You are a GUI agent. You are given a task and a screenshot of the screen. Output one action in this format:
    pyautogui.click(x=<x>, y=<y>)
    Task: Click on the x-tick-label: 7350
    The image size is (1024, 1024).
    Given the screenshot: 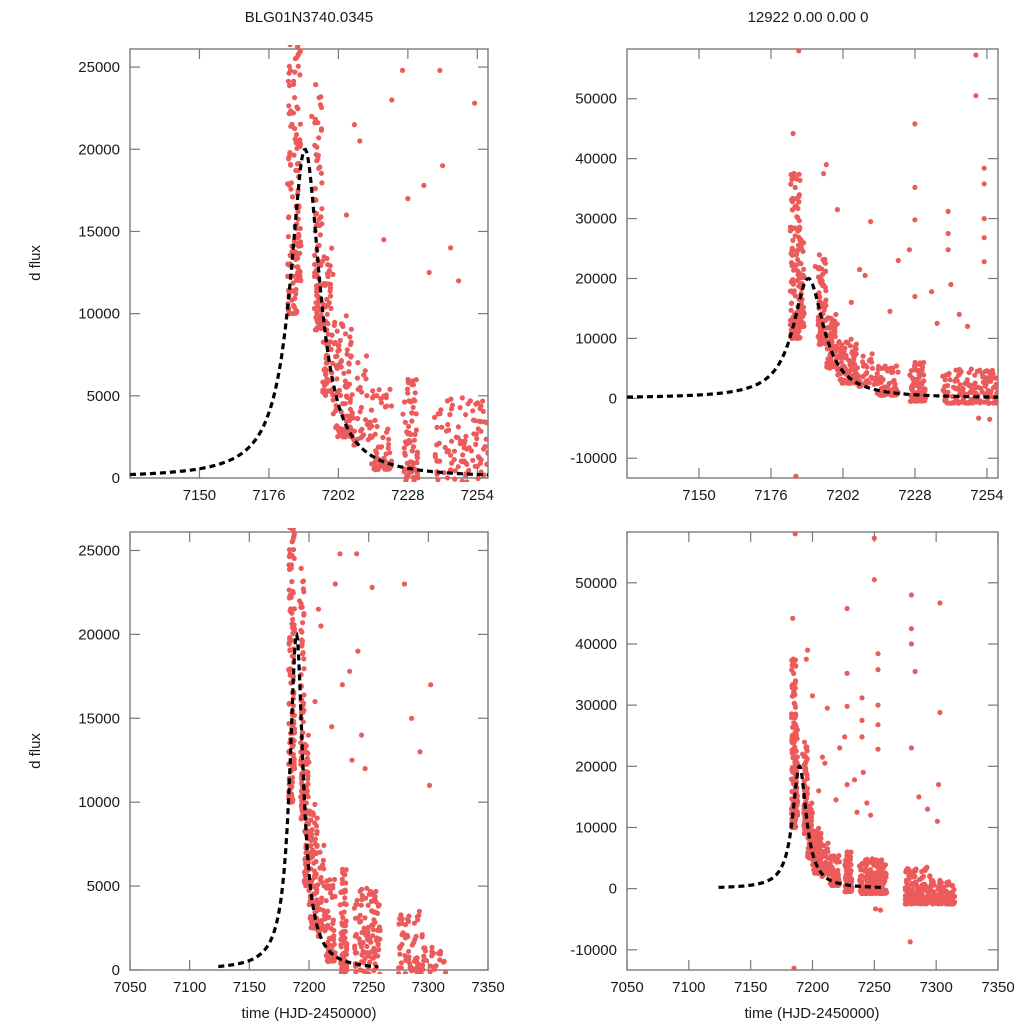 What is the action you would take?
    pyautogui.click(x=487, y=987)
    